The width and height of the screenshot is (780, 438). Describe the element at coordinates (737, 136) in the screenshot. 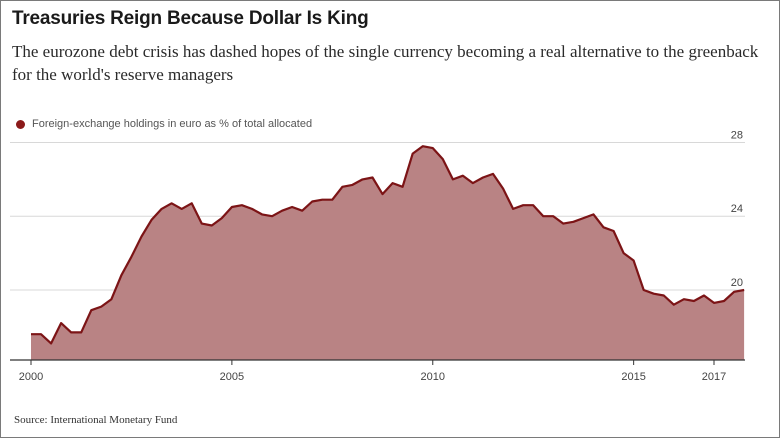

I see `y-tick-label-28: 28` at that location.